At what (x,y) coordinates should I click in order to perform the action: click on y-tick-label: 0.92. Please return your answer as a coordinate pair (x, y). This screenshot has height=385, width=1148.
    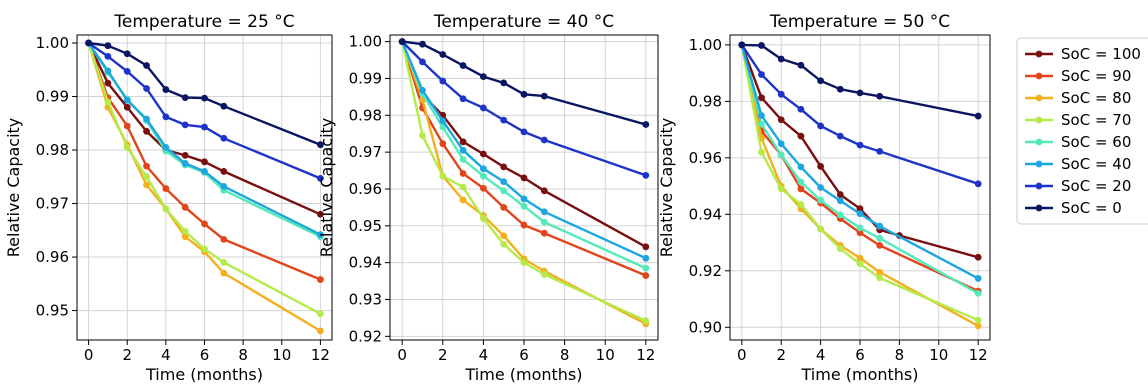
    Looking at the image, I should click on (365, 336).